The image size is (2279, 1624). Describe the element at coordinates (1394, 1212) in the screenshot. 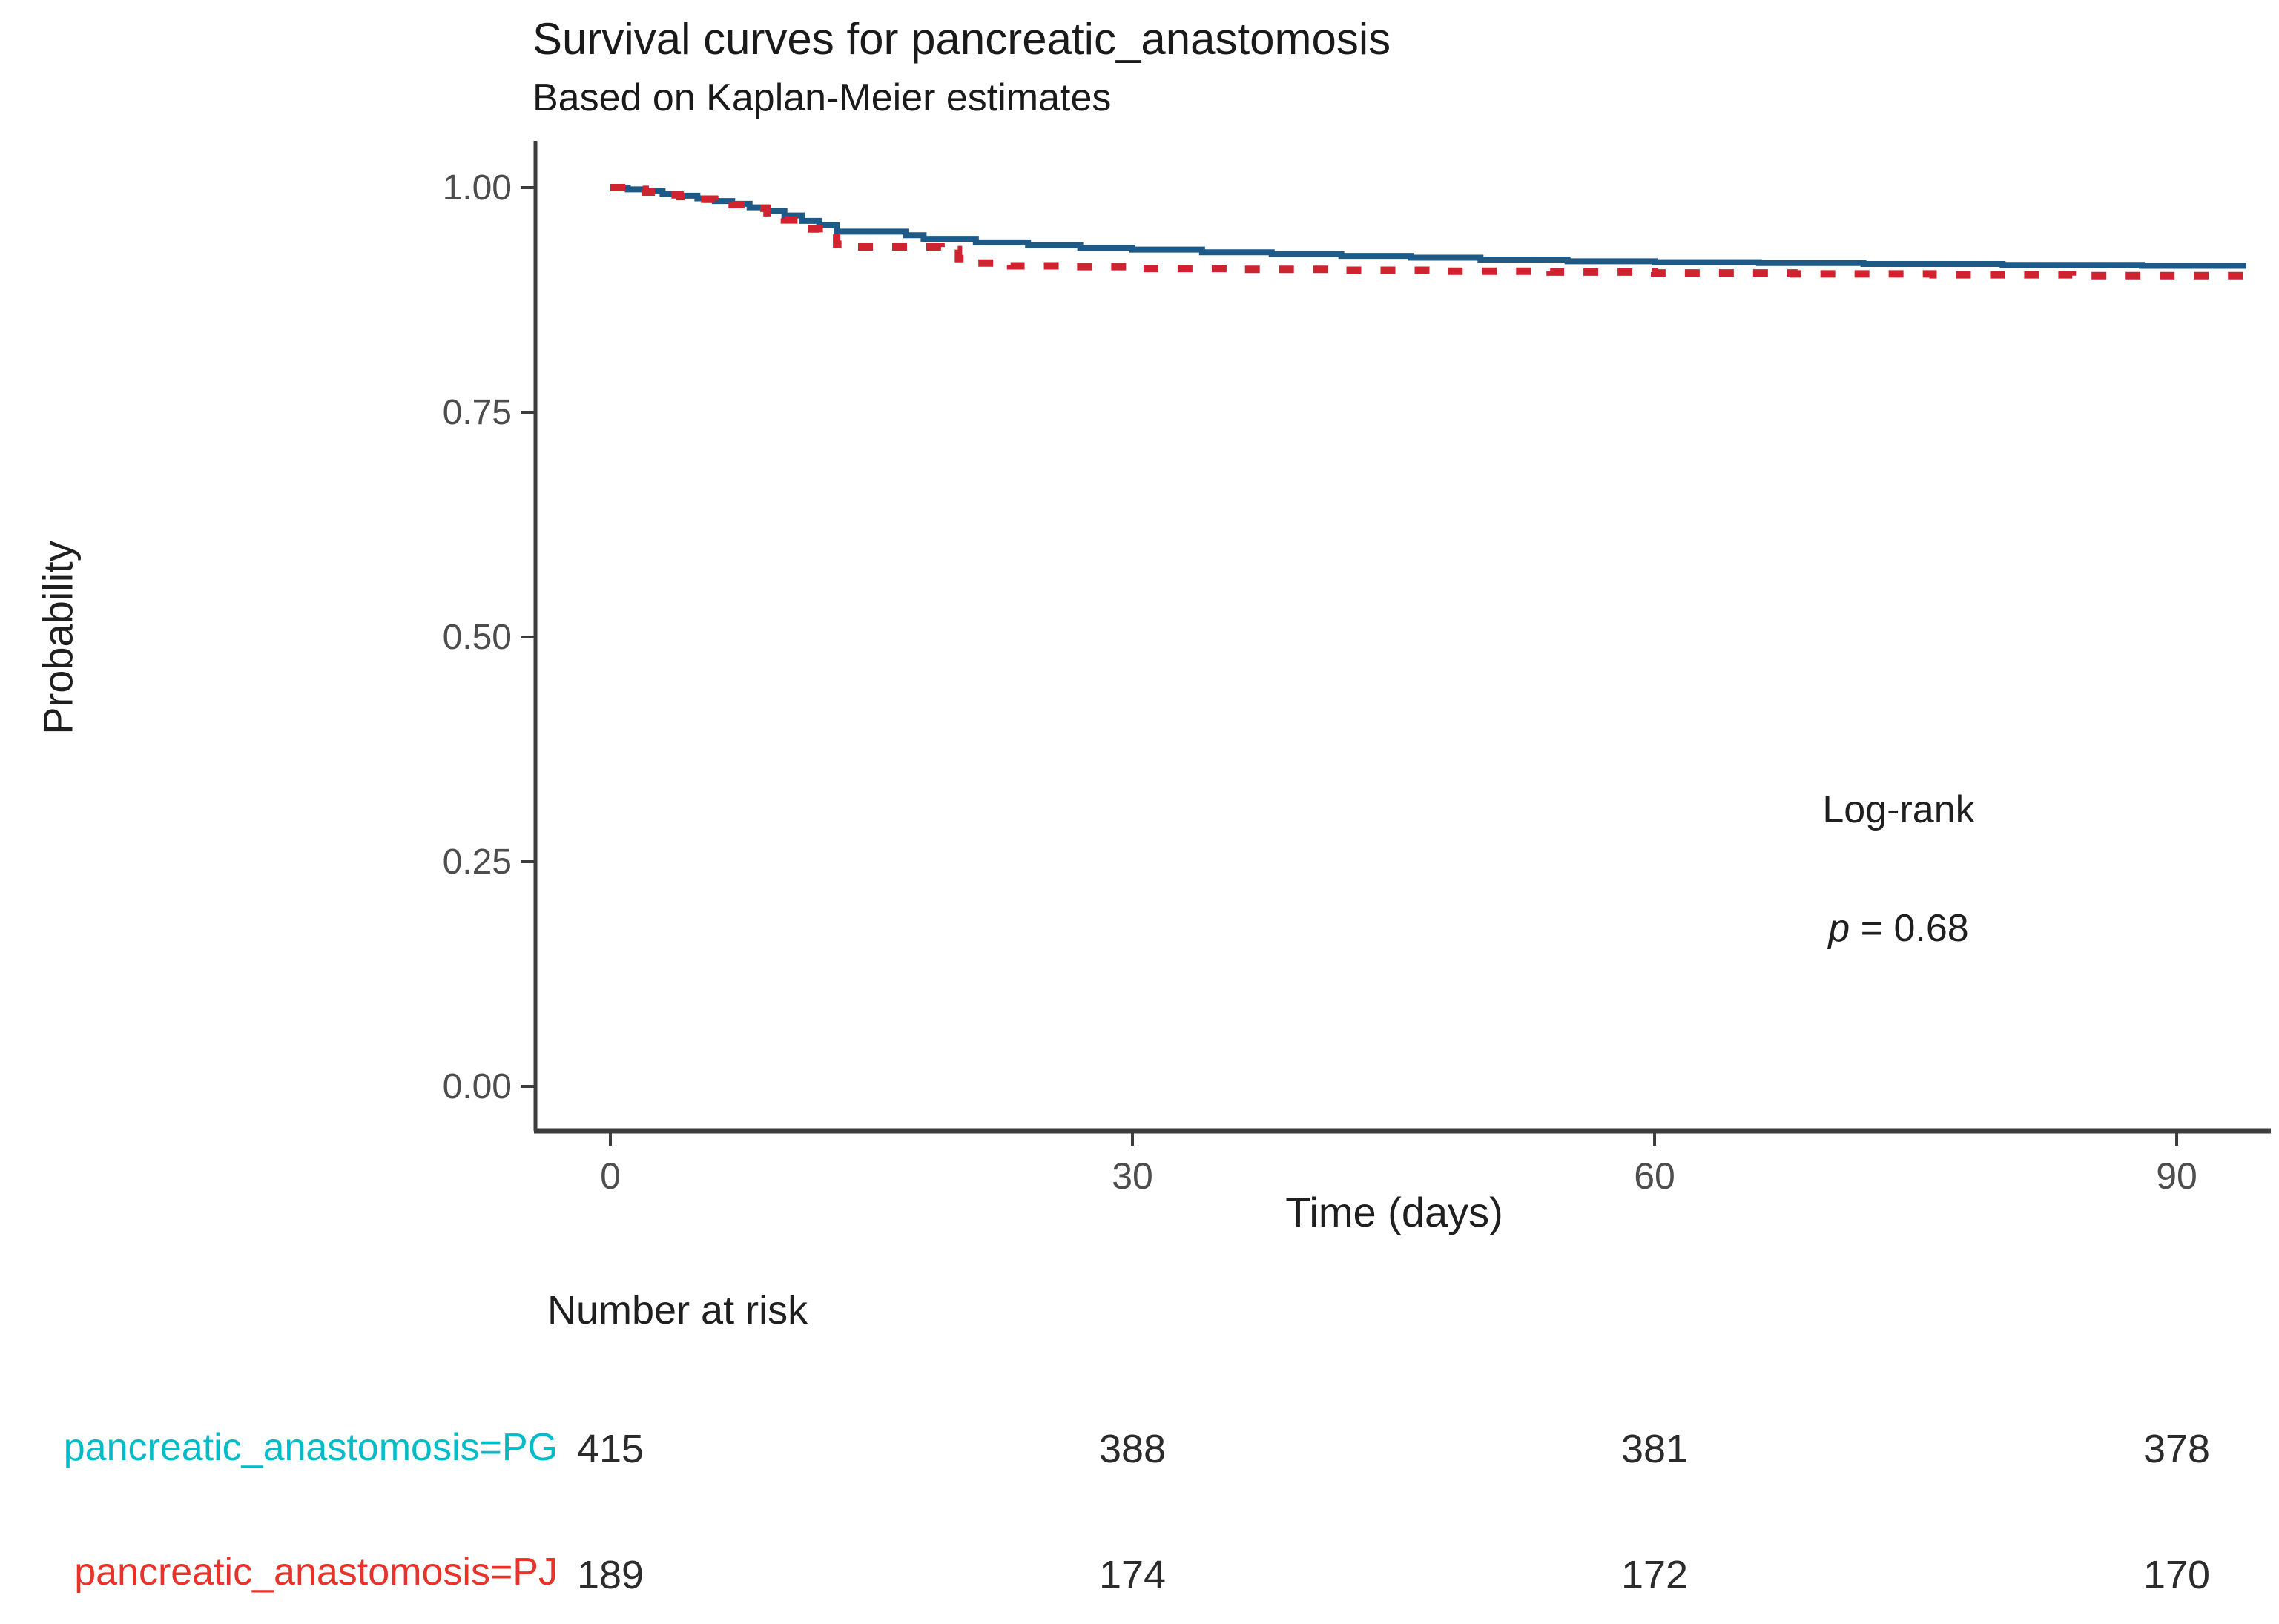

I see `x-axis-label: Time (days)` at that location.